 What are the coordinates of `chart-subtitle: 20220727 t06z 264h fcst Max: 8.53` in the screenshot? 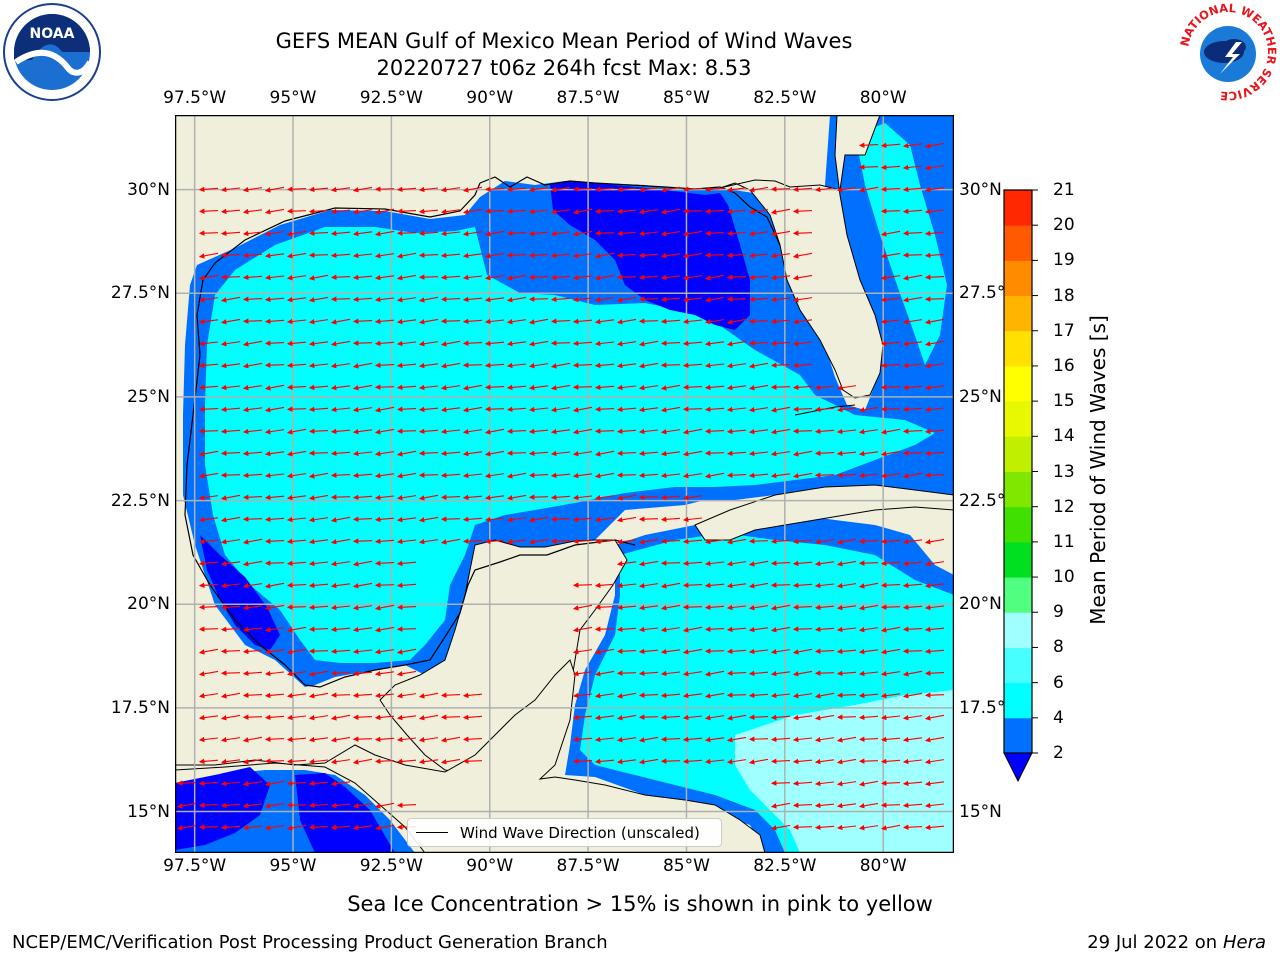 It's located at (564, 68).